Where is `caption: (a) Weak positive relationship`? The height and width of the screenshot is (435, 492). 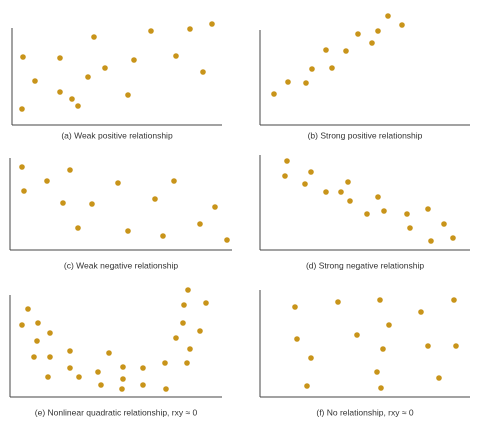 caption: (a) Weak positive relationship is located at coordinates (117, 135).